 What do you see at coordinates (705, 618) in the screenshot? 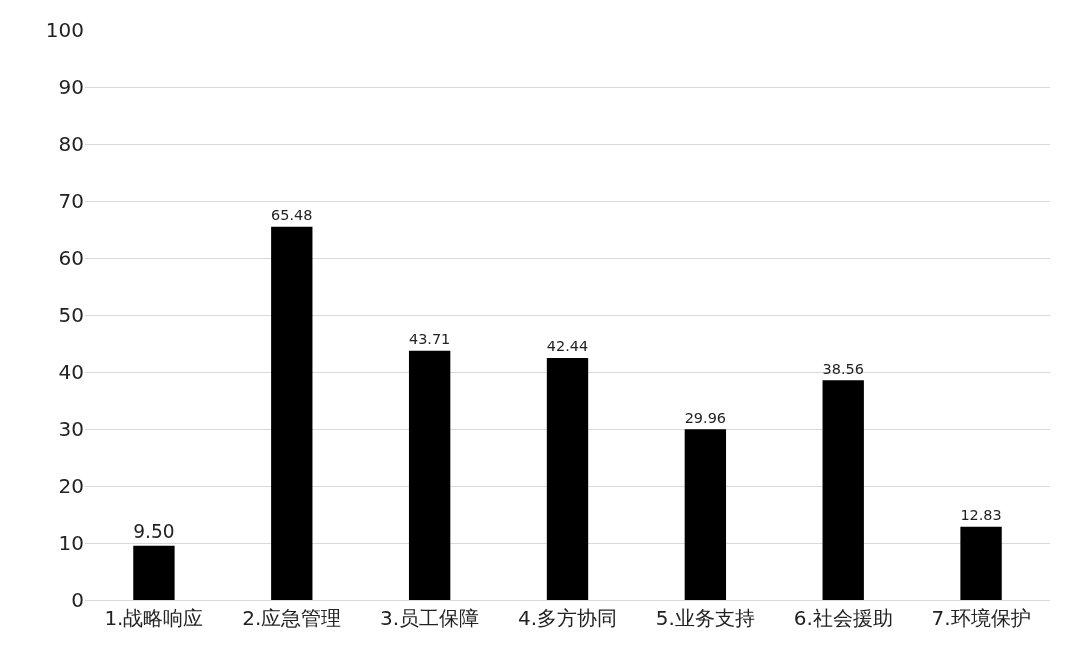
I see `x-tick-label: 5.业务支持` at bounding box center [705, 618].